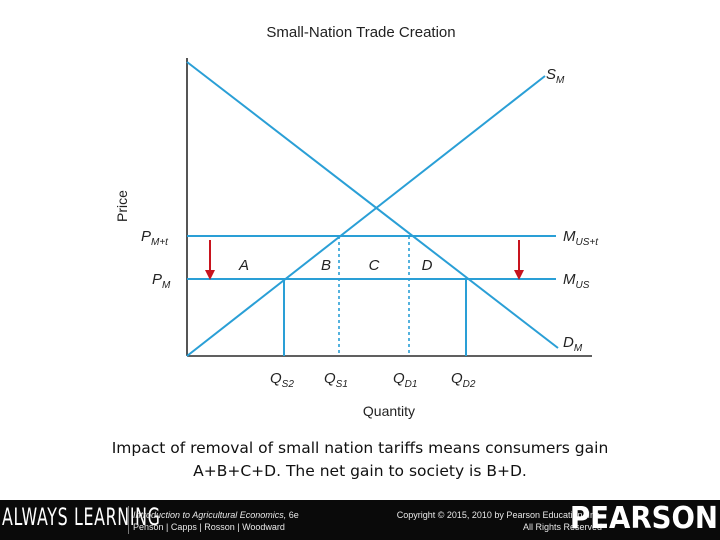  Describe the element at coordinates (389, 411) in the screenshot. I see `x-axis-label: Quantity` at that location.